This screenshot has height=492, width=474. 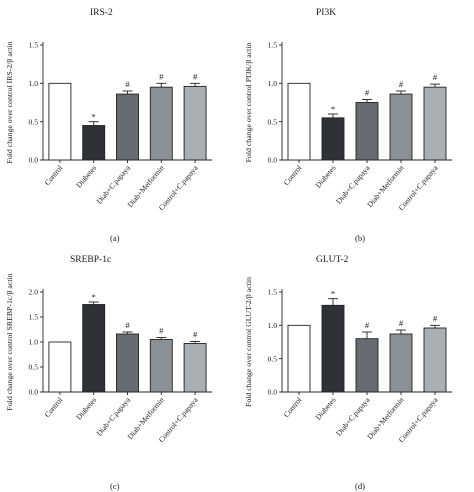 What do you see at coordinates (115, 486) in the screenshot?
I see `panel-letter: (c)` at bounding box center [115, 486].